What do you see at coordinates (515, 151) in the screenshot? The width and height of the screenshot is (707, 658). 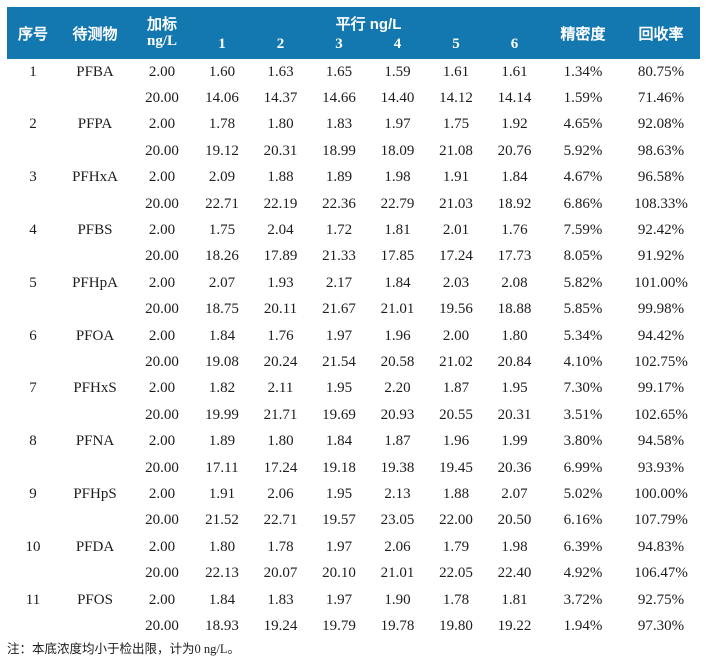 I see `cell-rep-6: 20.76` at bounding box center [515, 151].